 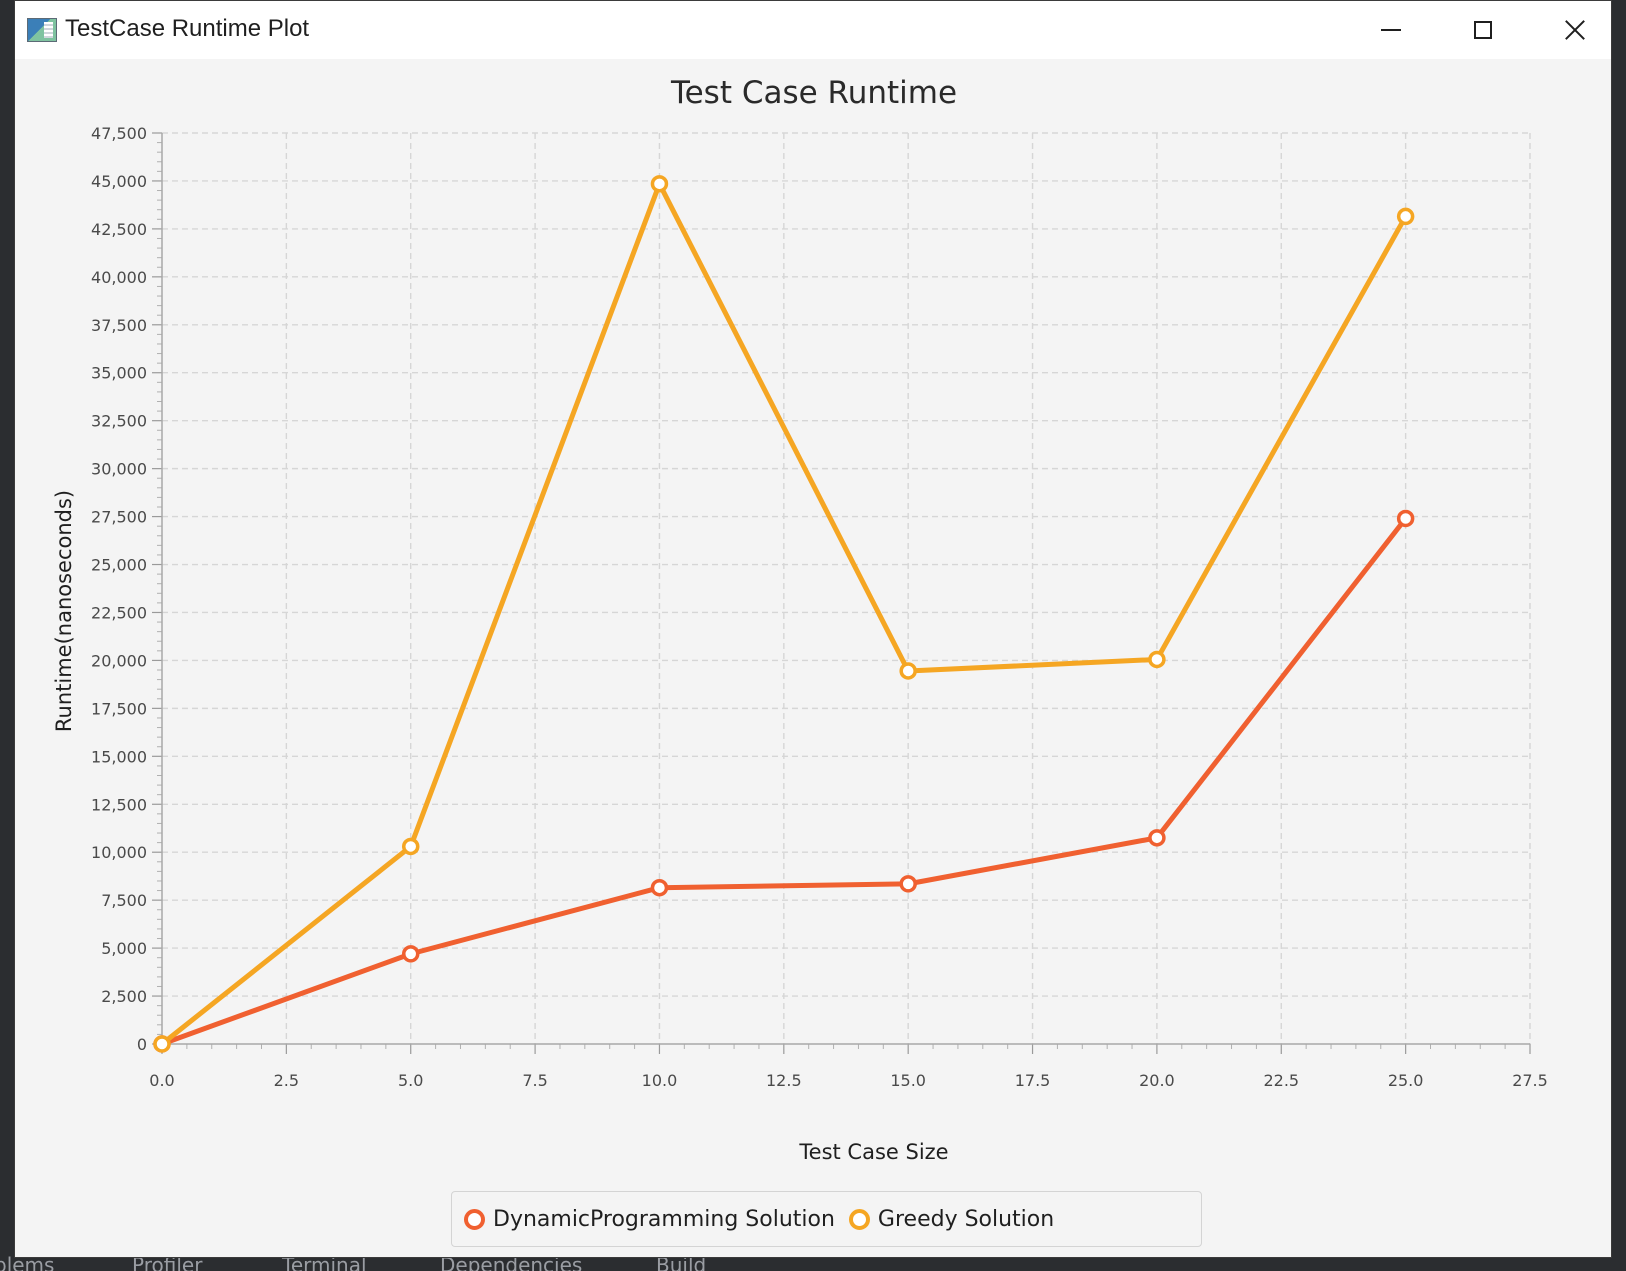 I want to click on y-tick-label: 7,500, so click(x=124, y=900).